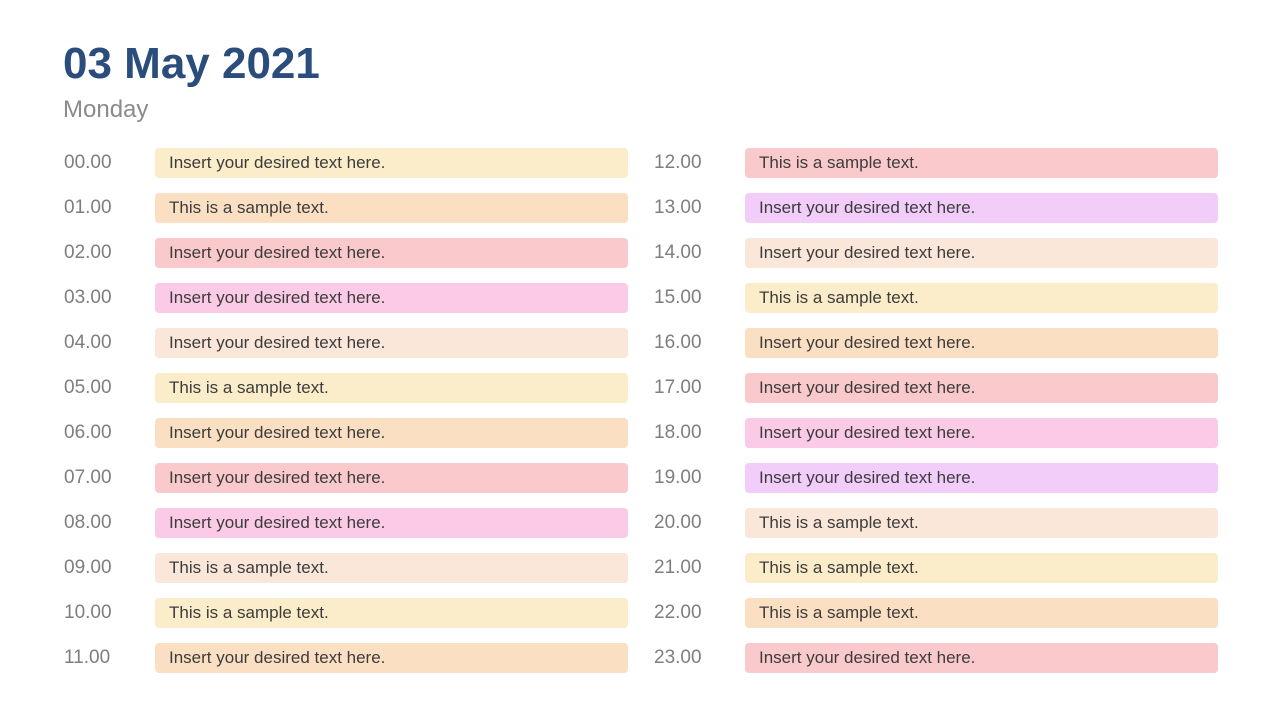  I want to click on schedule-row: 17.00 Insert your desired text here., so click(936, 387).